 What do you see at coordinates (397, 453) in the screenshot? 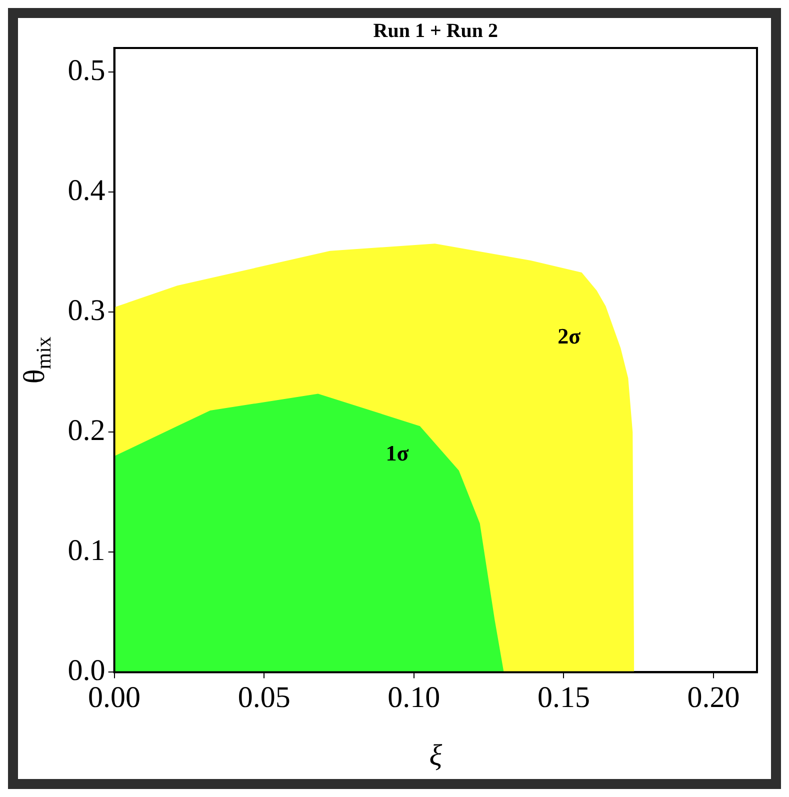
I see `series-label: 1σ` at bounding box center [397, 453].